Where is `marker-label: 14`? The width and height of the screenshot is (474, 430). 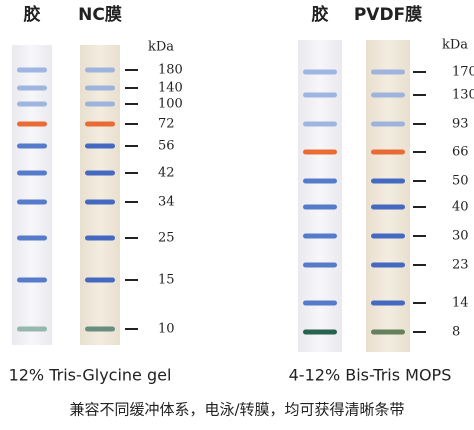 marker-label: 14 is located at coordinates (460, 303).